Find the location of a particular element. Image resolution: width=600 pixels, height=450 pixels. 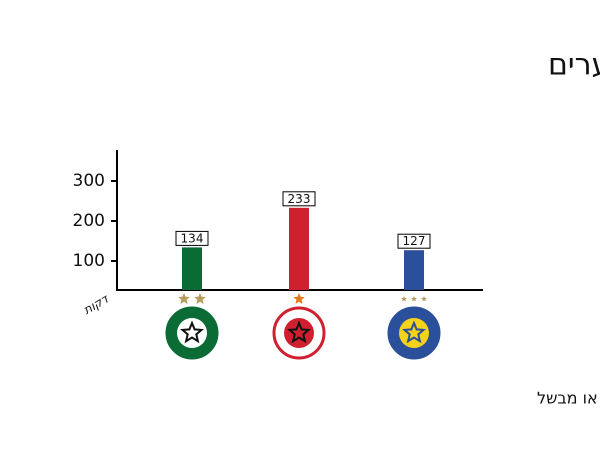

value-label: 233 is located at coordinates (299, 199).